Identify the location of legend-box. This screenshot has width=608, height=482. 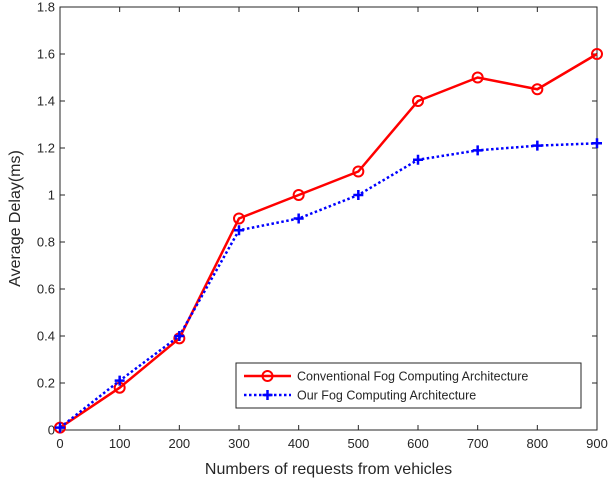
(408, 385).